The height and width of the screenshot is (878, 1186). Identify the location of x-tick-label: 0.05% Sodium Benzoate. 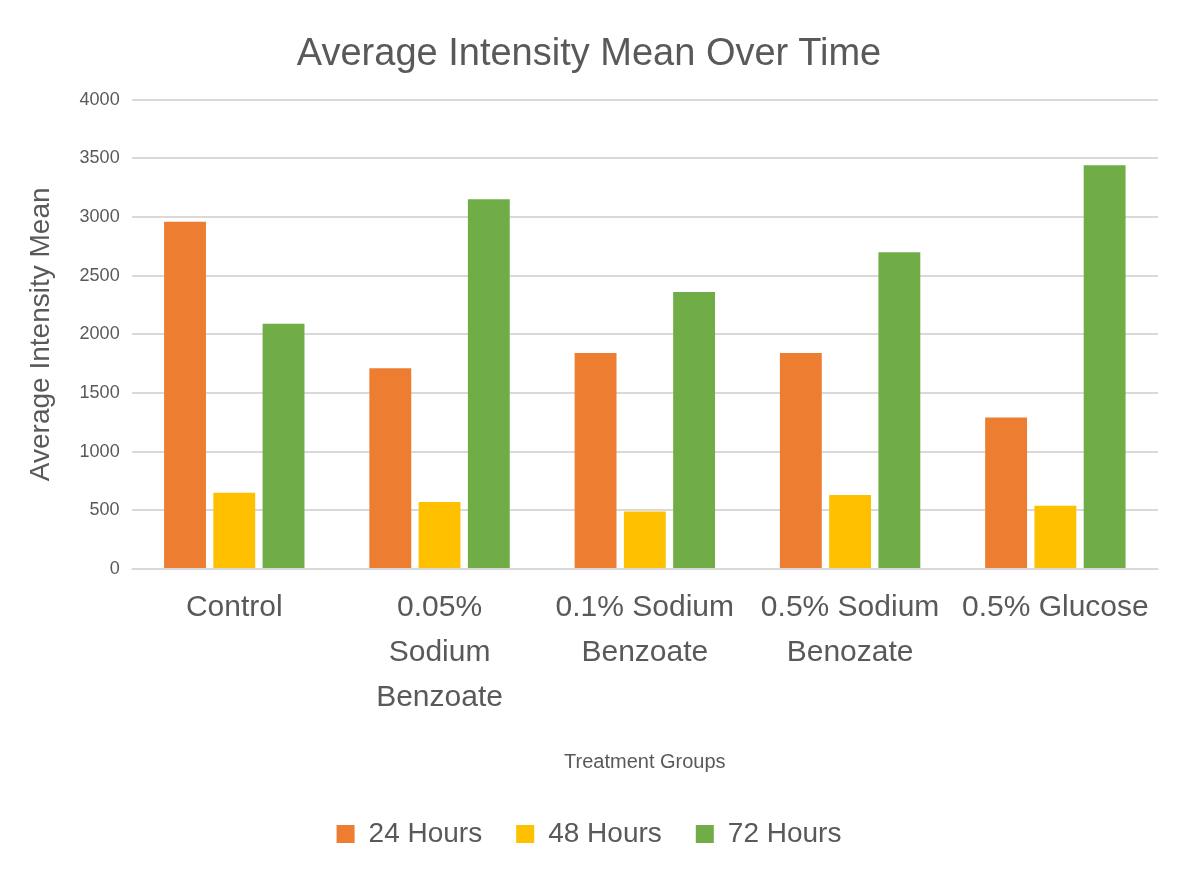
(439, 650).